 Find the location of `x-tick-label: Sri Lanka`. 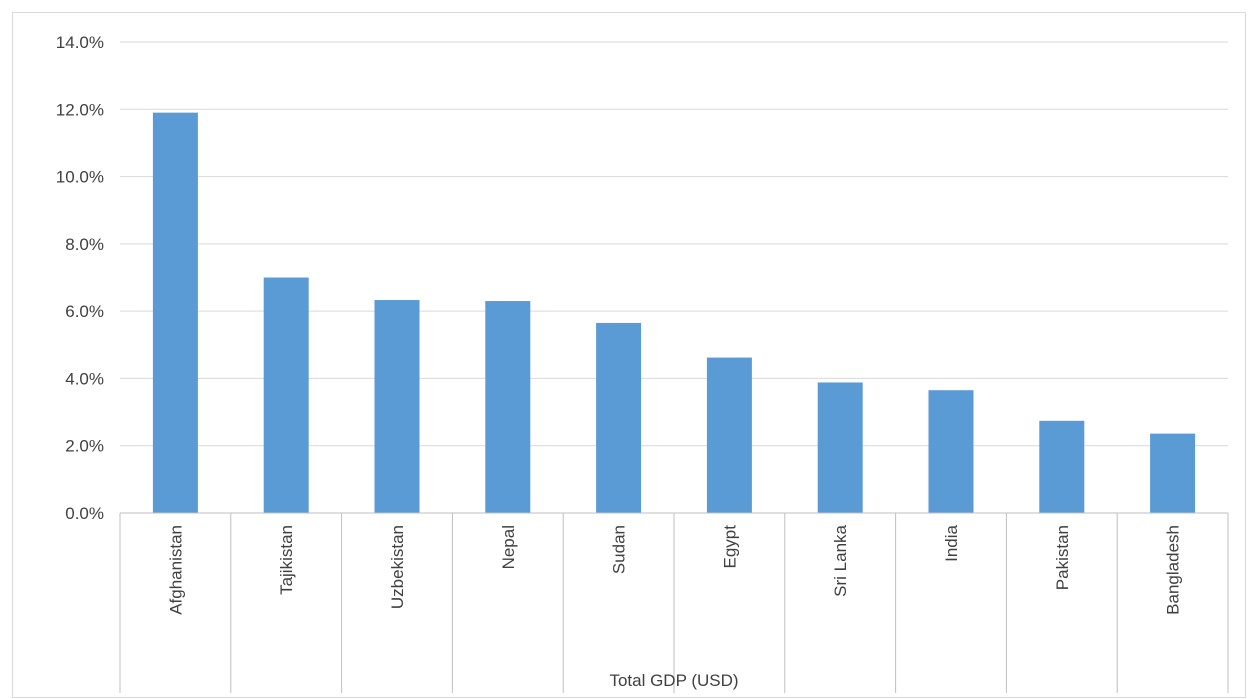

x-tick-label: Sri Lanka is located at coordinates (840, 560).